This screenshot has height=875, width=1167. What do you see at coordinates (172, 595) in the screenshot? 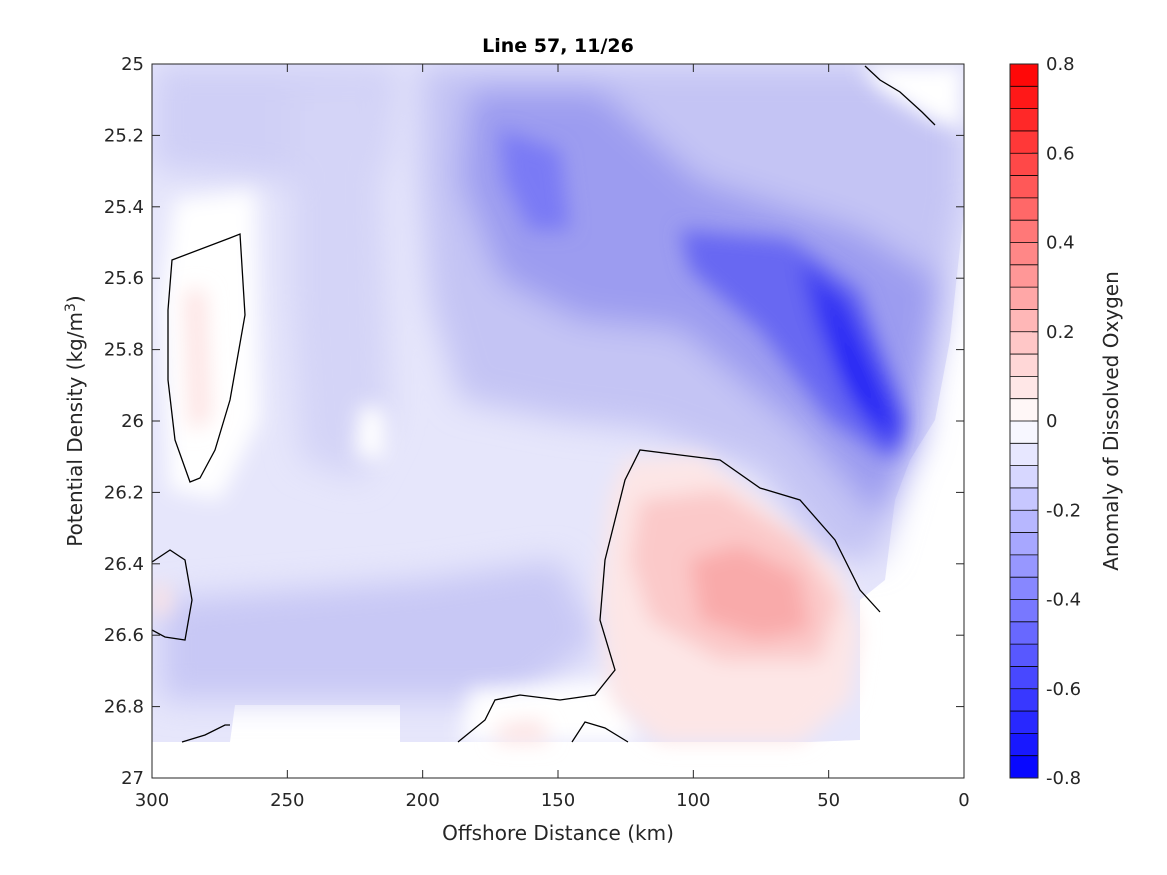
I see `zero-contour-left-low` at bounding box center [172, 595].